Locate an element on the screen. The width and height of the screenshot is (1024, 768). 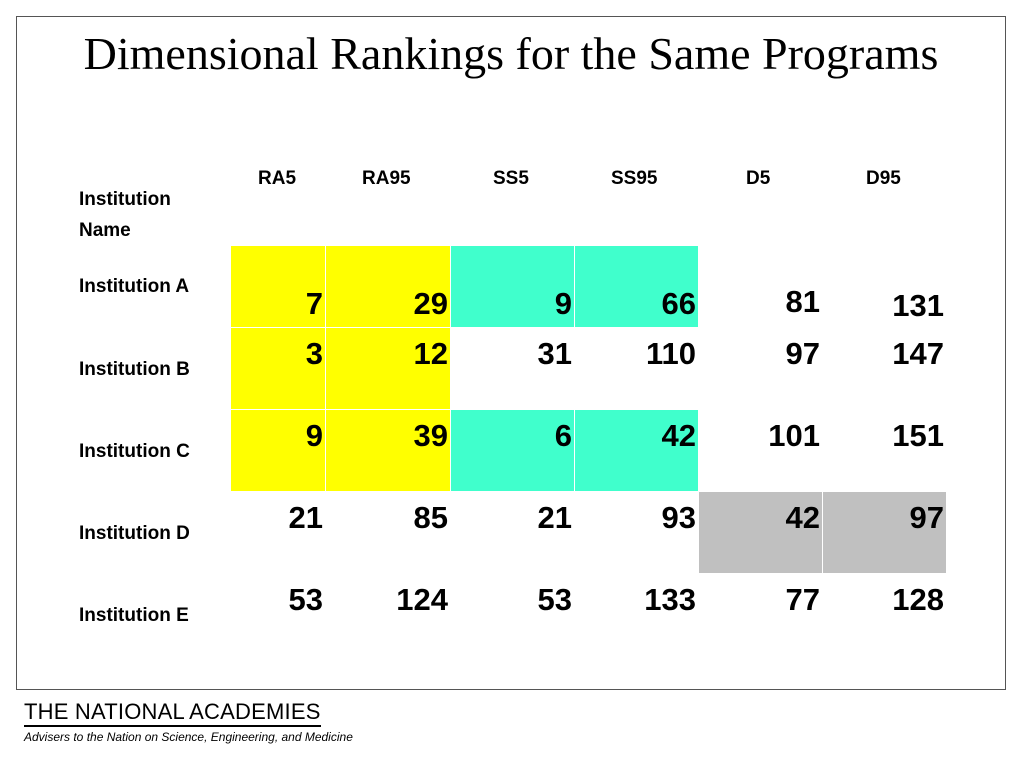
table-cell: 77 is located at coordinates (802, 599).